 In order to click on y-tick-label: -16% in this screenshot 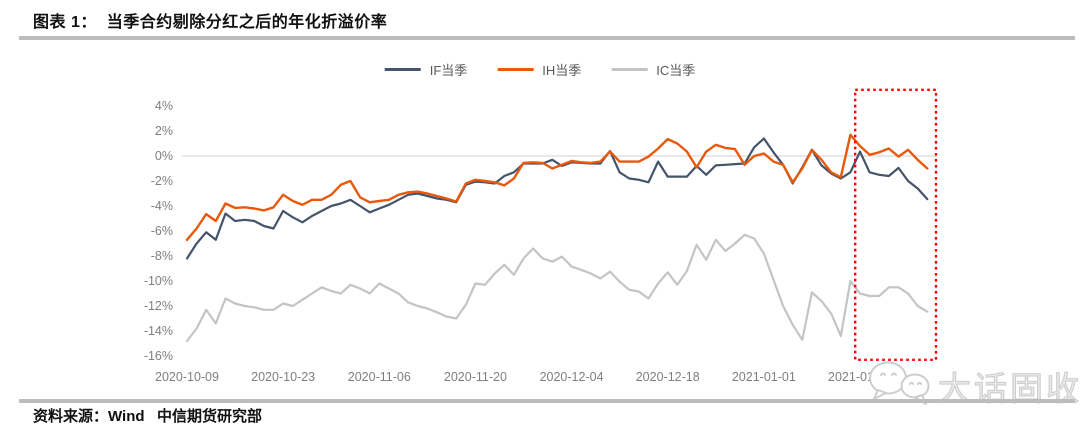, I will do `click(158, 356)`.